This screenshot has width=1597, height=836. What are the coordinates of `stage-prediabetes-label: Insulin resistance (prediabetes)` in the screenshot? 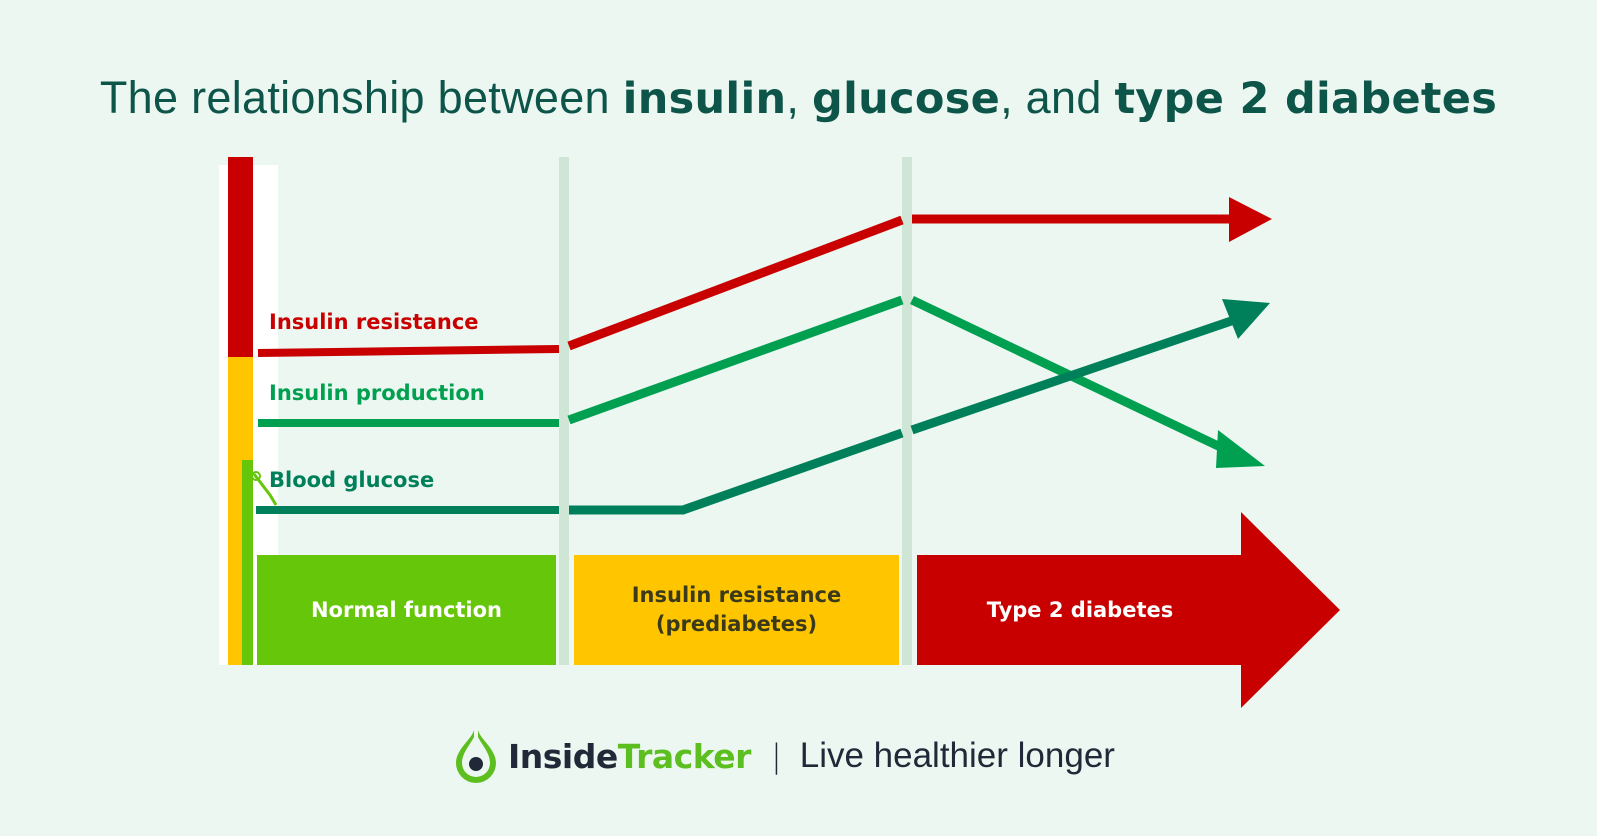 It's located at (736, 610).